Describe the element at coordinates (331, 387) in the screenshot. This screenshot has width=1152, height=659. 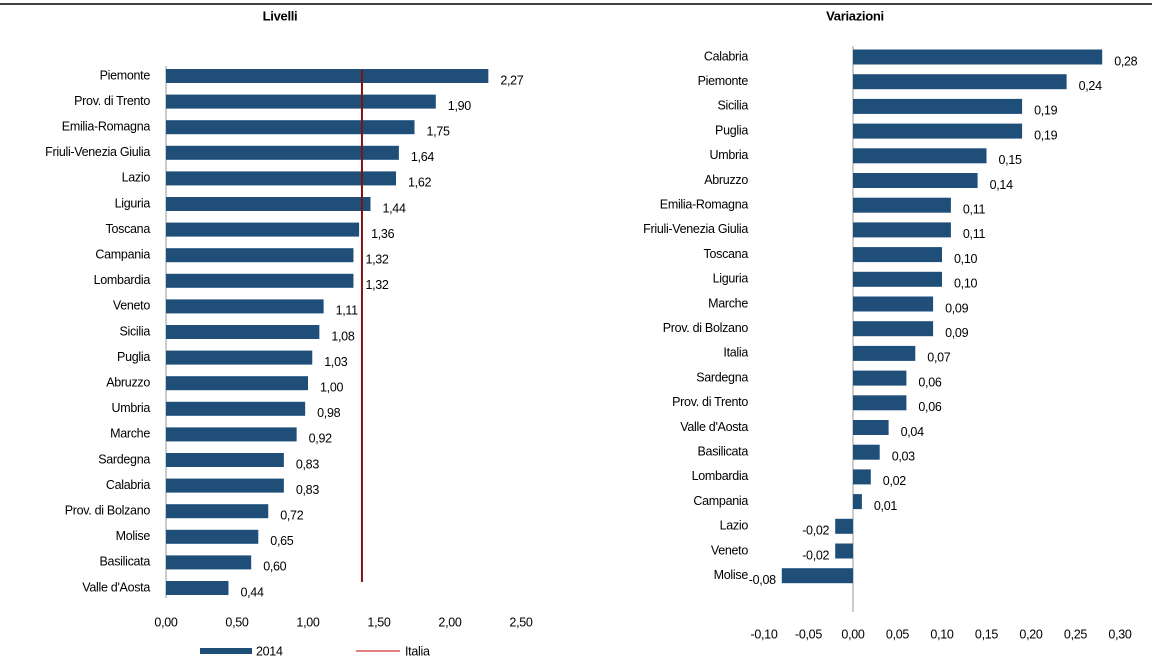
I see `value-label: 1,00` at that location.